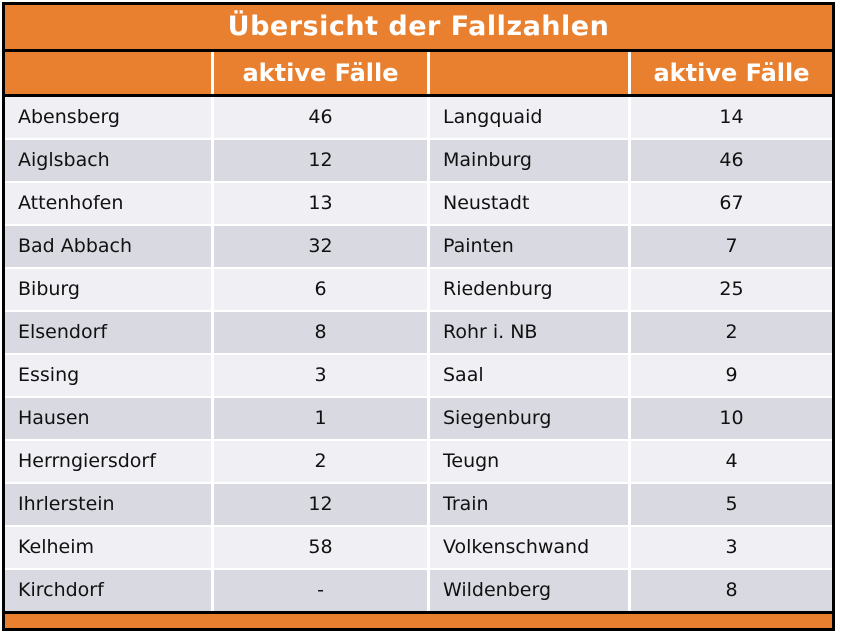 The image size is (841, 631). I want to click on active-cases-value: 25, so click(731, 289).